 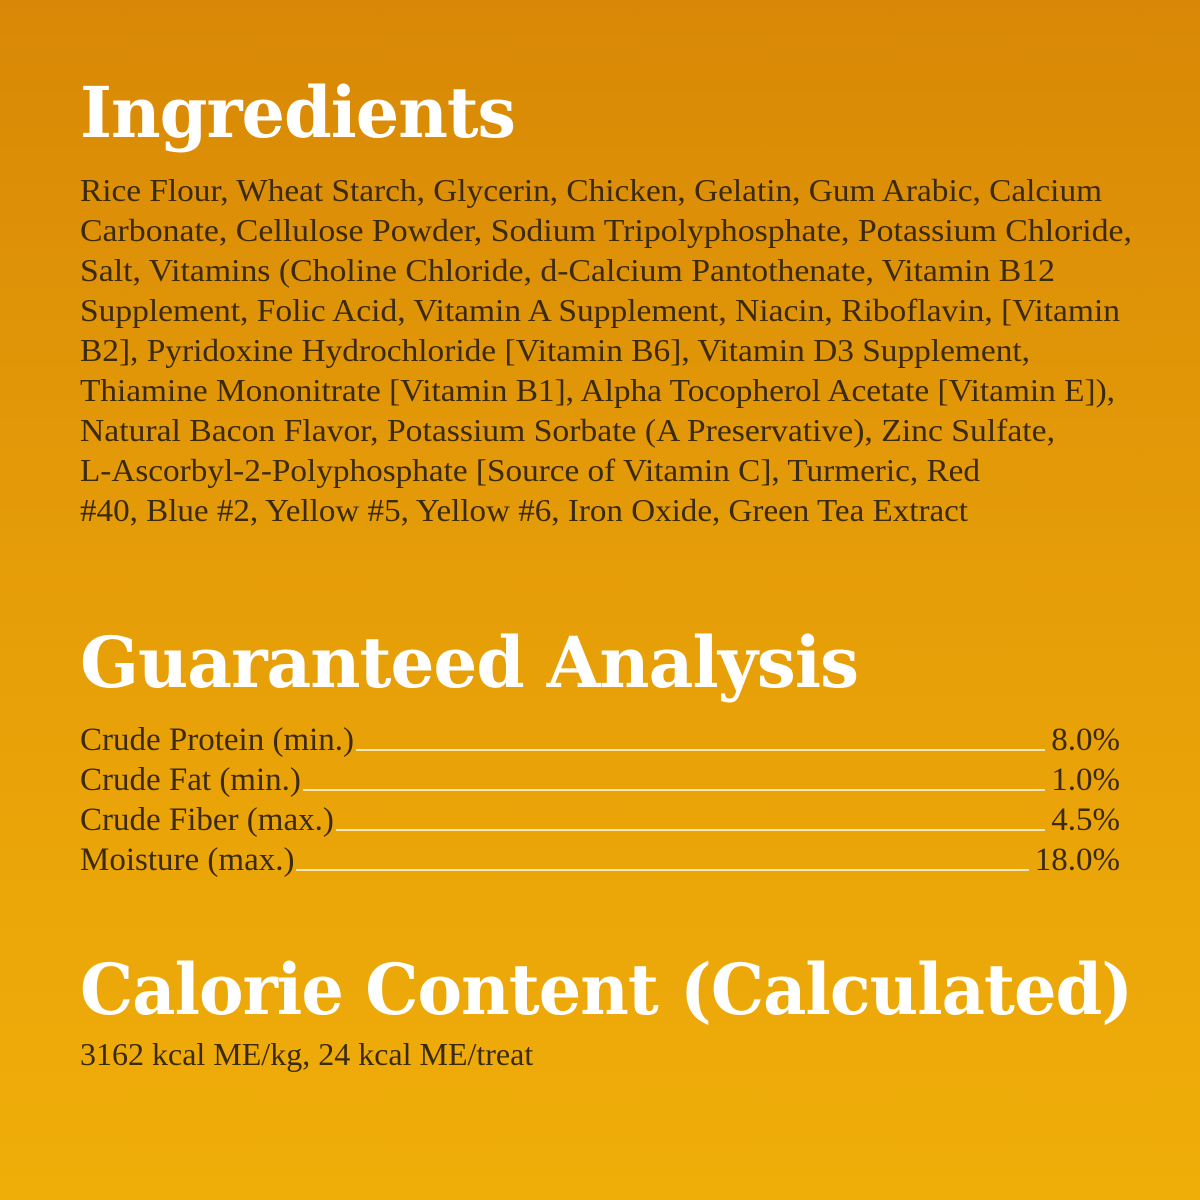 What do you see at coordinates (600, 780) in the screenshot?
I see `analysis-row: Crude Fat (min.) 1.0%` at bounding box center [600, 780].